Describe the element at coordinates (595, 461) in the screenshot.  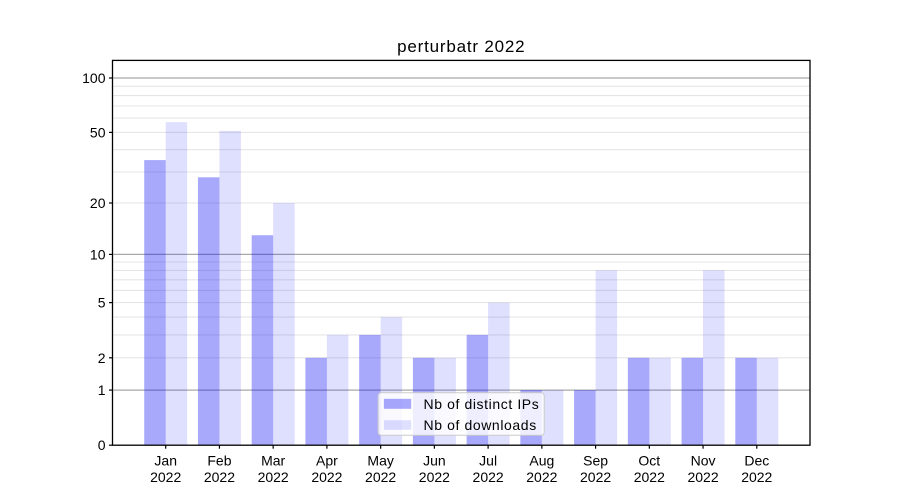
I see `svg-text: Sep` at that location.